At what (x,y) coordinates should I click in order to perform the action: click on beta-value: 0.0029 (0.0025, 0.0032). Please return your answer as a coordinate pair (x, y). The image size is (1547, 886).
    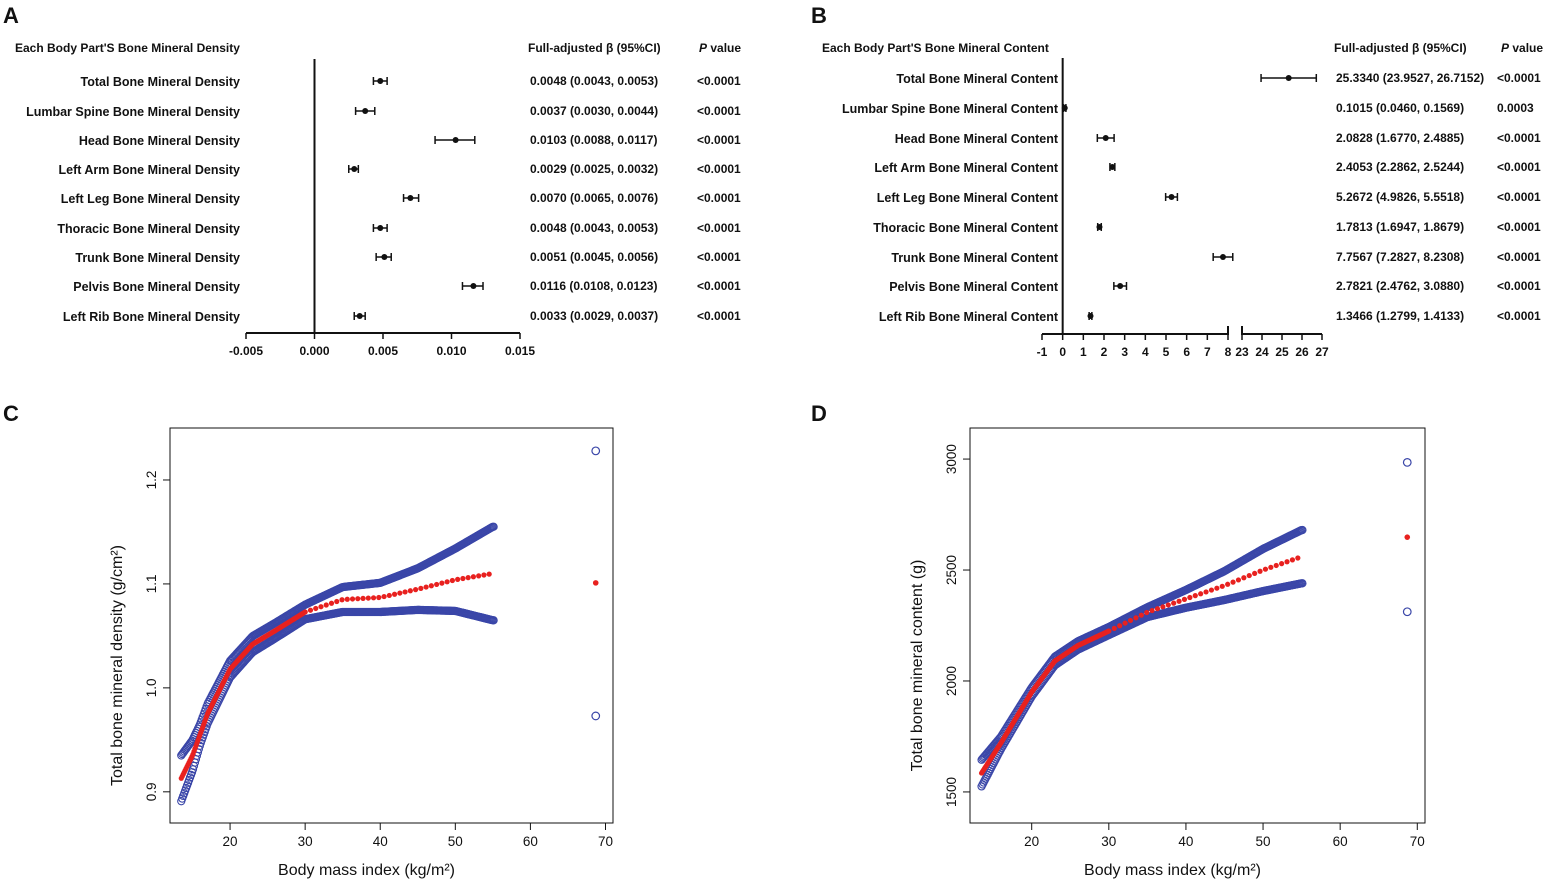
    Looking at the image, I should click on (594, 169).